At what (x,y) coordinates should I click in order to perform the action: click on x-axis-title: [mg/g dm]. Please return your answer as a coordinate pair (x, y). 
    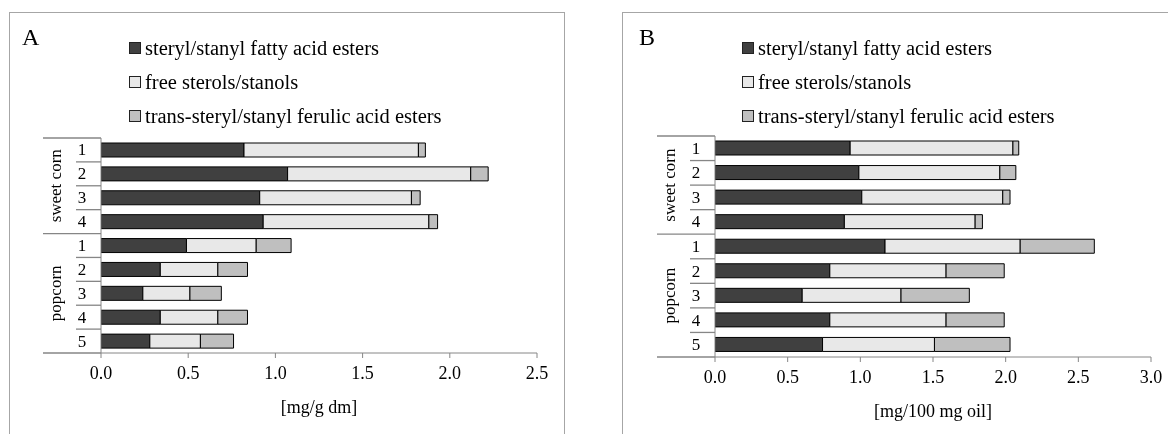
    Looking at the image, I should click on (319, 407).